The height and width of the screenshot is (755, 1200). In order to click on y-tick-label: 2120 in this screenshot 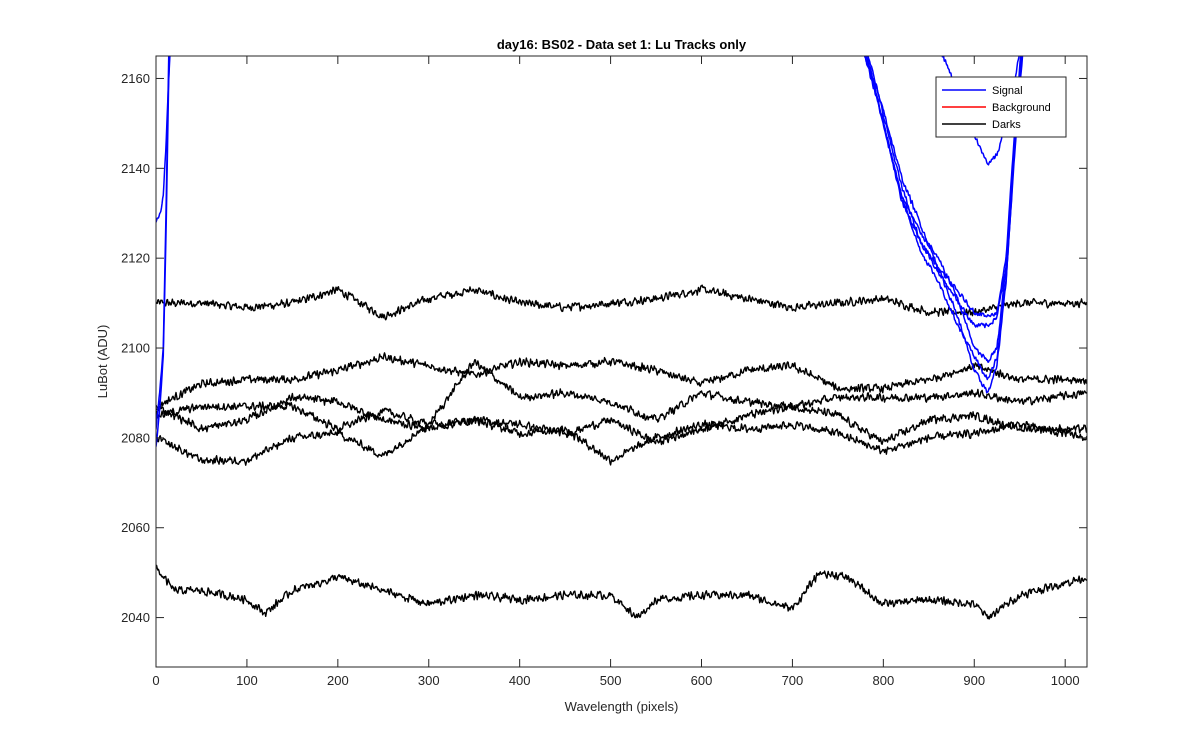, I will do `click(135, 258)`.